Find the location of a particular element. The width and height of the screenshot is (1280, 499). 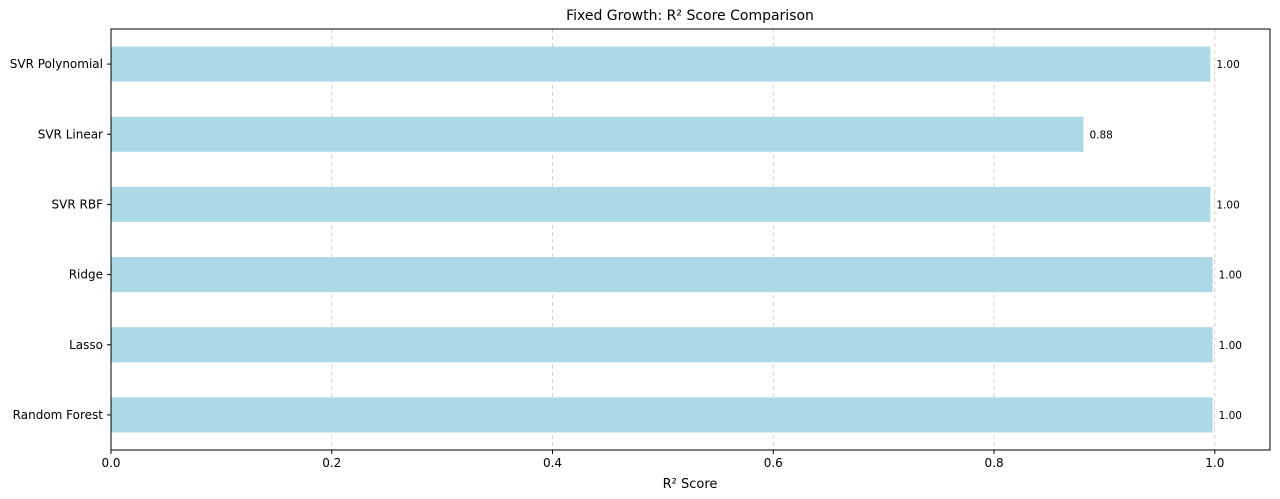

x-axis-label: R² Score is located at coordinates (690, 484).